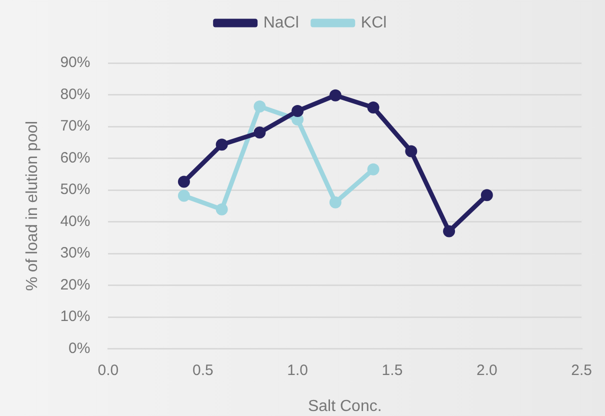 The height and width of the screenshot is (416, 605). Describe the element at coordinates (75, 317) in the screenshot. I see `y-tick-label: 10%` at that location.